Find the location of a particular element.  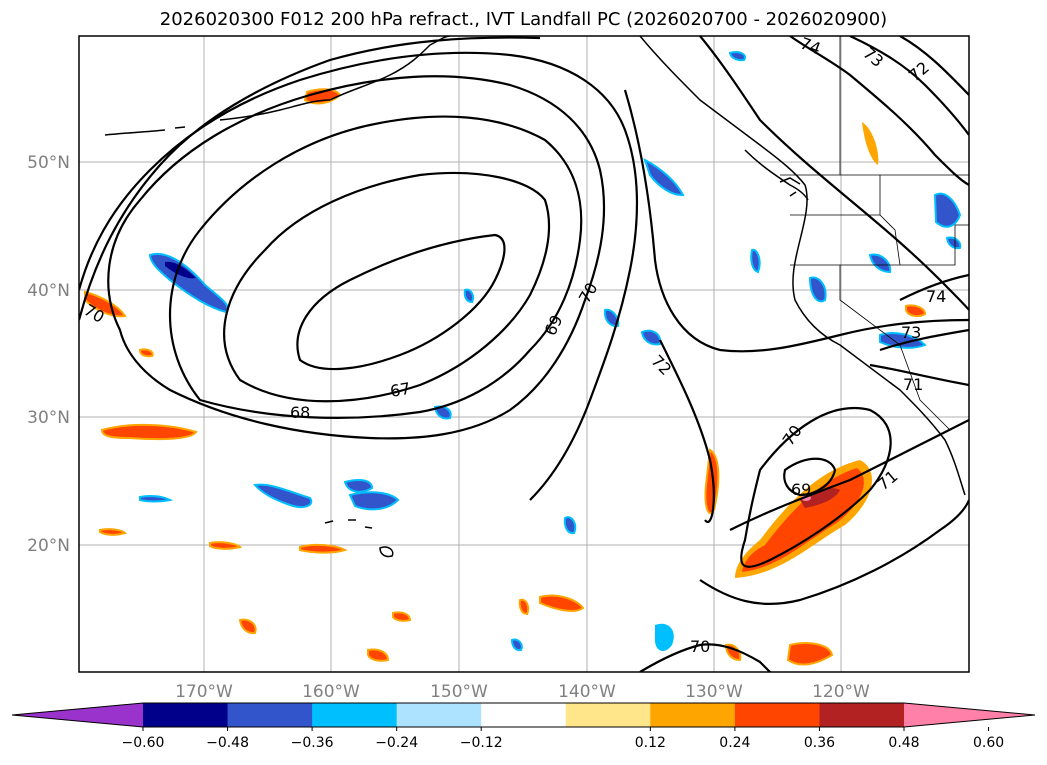

lat-label: 30°N is located at coordinates (48, 418).